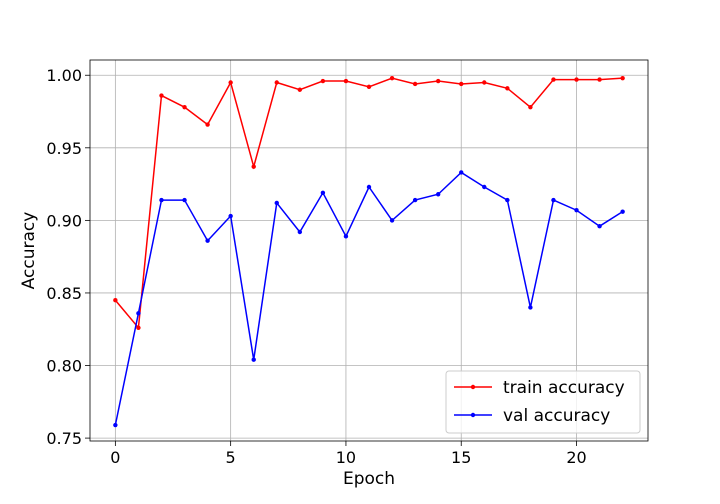  What do you see at coordinates (576, 457) in the screenshot?
I see `x-tick-label: 20` at bounding box center [576, 457].